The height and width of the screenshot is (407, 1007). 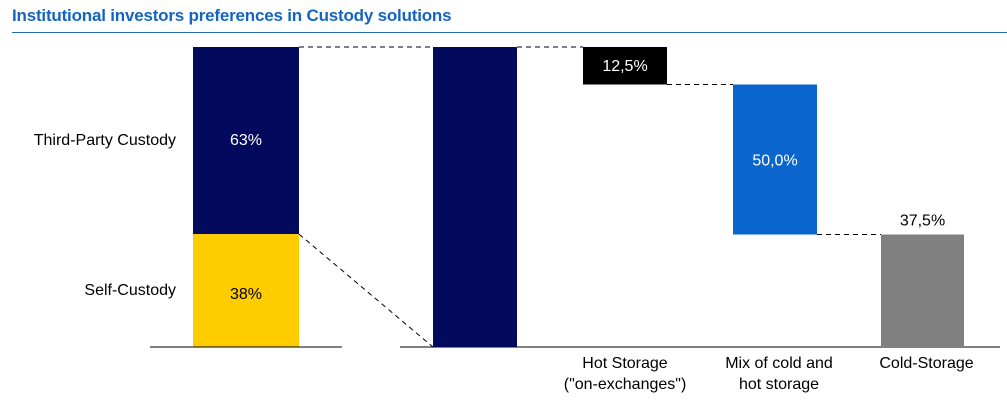 I want to click on legend-third-party-custody: Third-Party Custody, so click(x=105, y=140).